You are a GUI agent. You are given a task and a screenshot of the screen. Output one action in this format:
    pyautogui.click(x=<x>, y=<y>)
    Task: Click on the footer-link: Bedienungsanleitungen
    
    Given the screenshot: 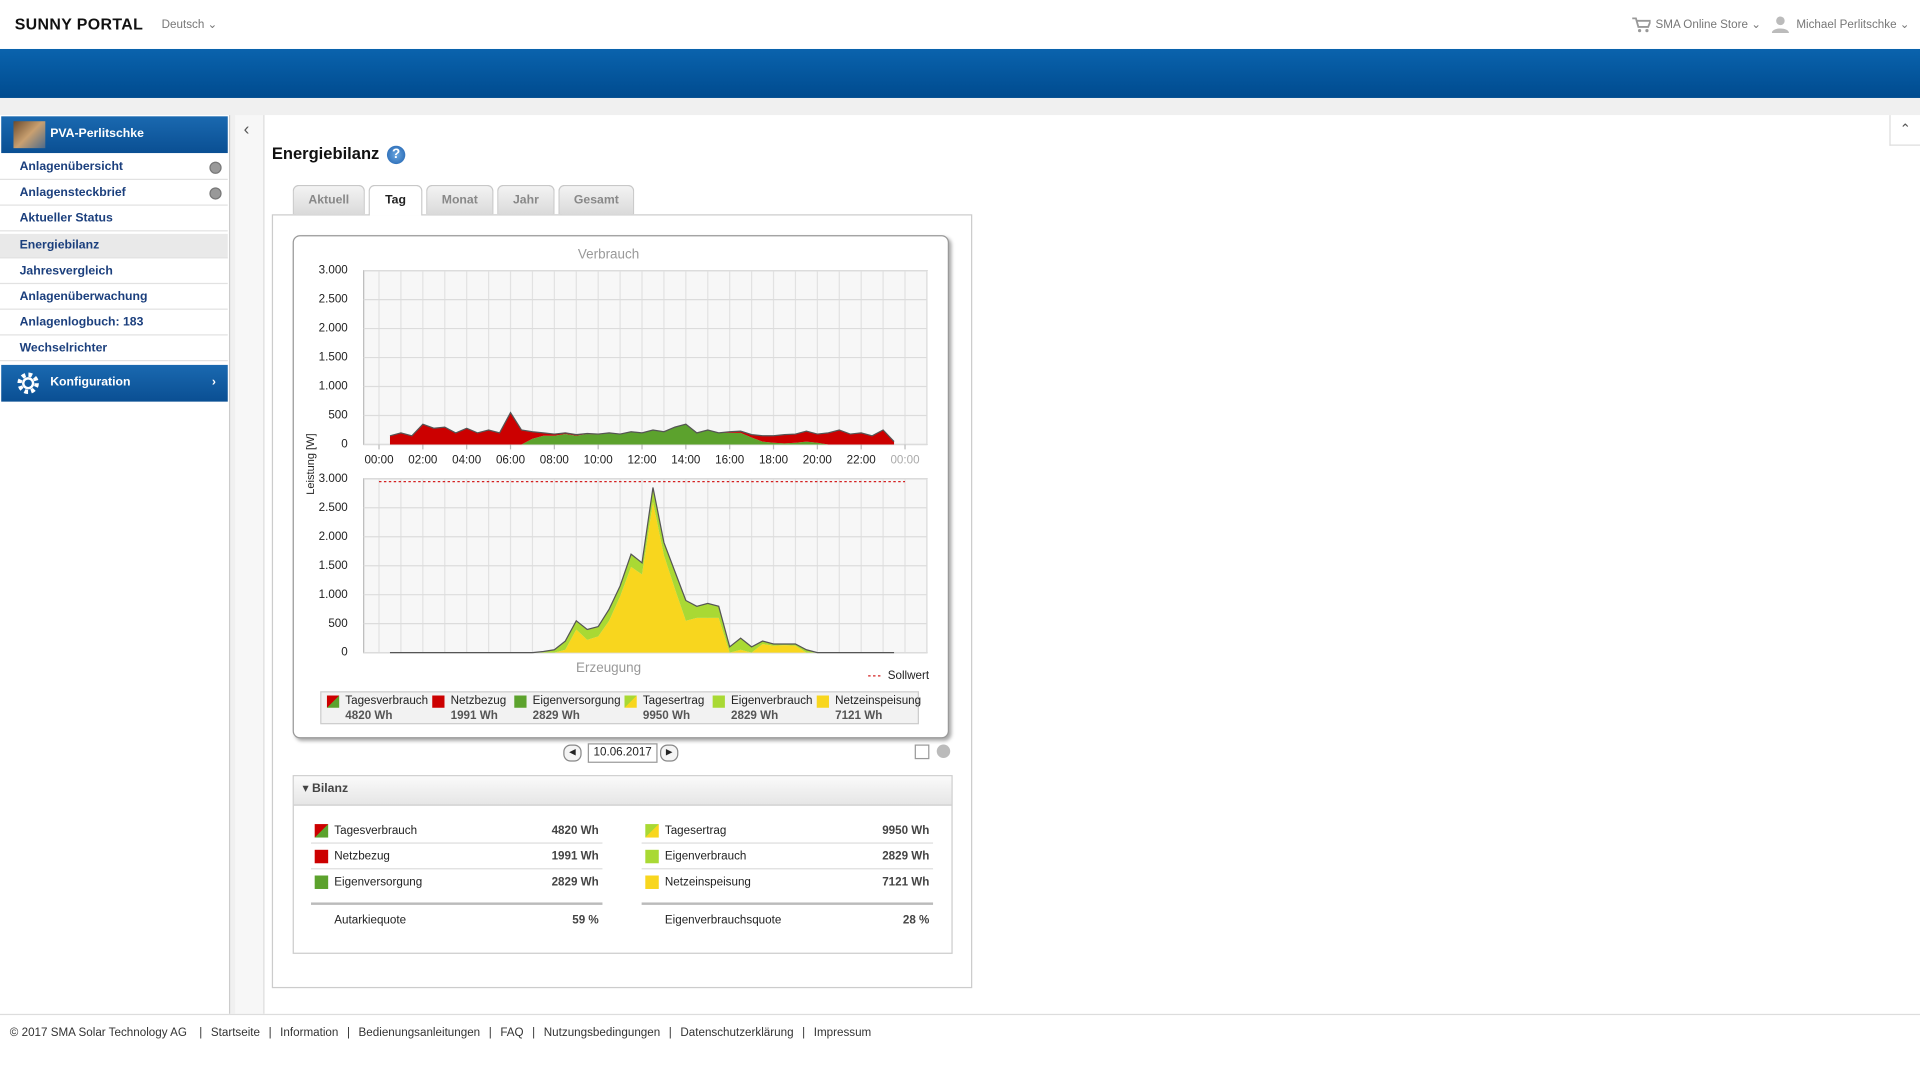 What is the action you would take?
    pyautogui.click(x=420, y=1032)
    